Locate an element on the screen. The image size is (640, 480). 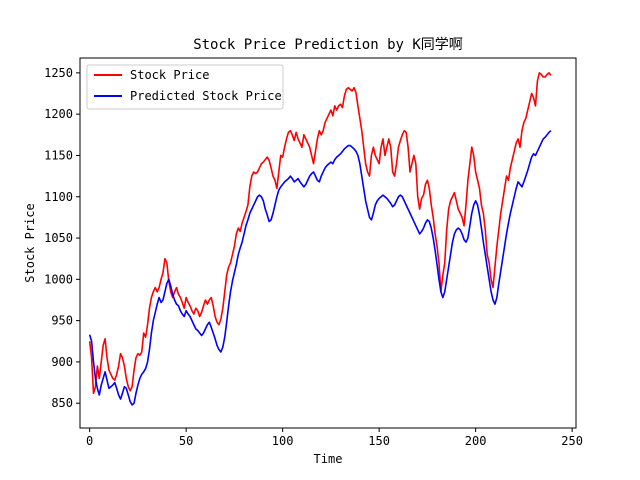
y-tick-label: 1000 is located at coordinates (58, 279).